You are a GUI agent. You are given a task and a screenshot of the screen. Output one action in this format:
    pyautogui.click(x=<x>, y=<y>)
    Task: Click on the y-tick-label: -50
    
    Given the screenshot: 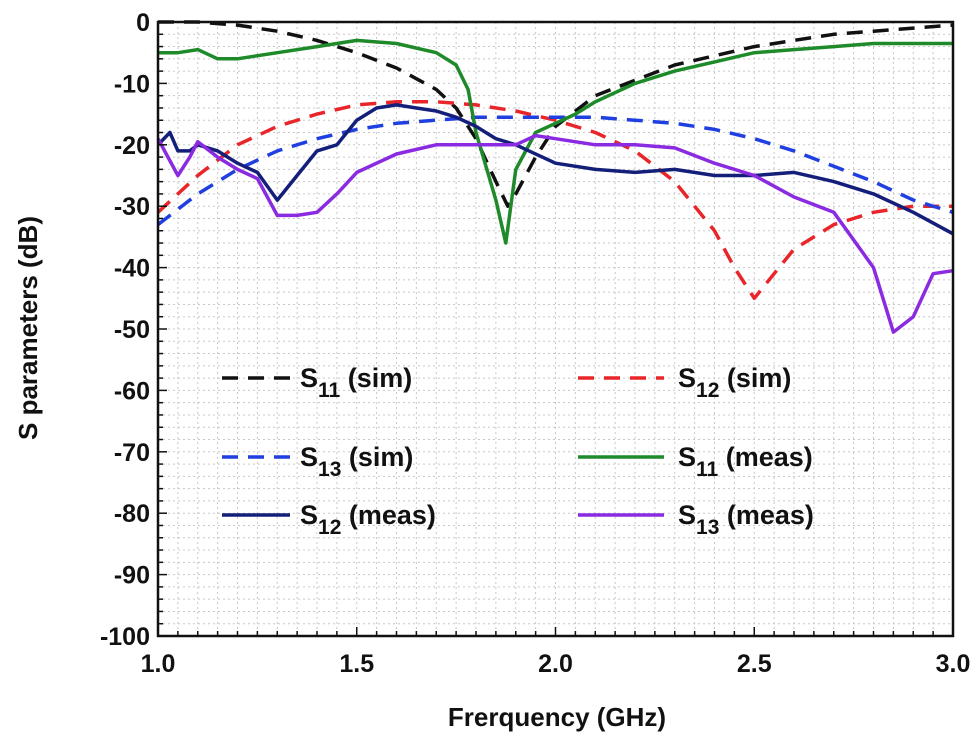 What is the action you would take?
    pyautogui.click(x=132, y=330)
    